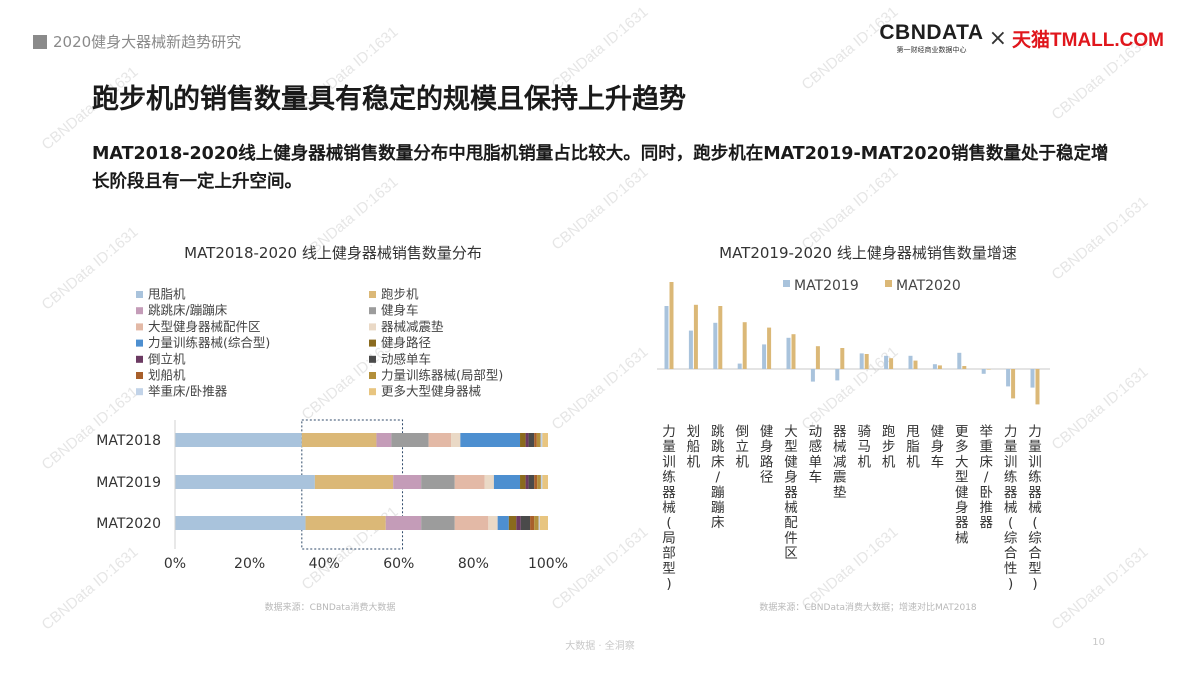  What do you see at coordinates (406, 342) in the screenshot?
I see `chart1-legend-label: 健身路径` at bounding box center [406, 342].